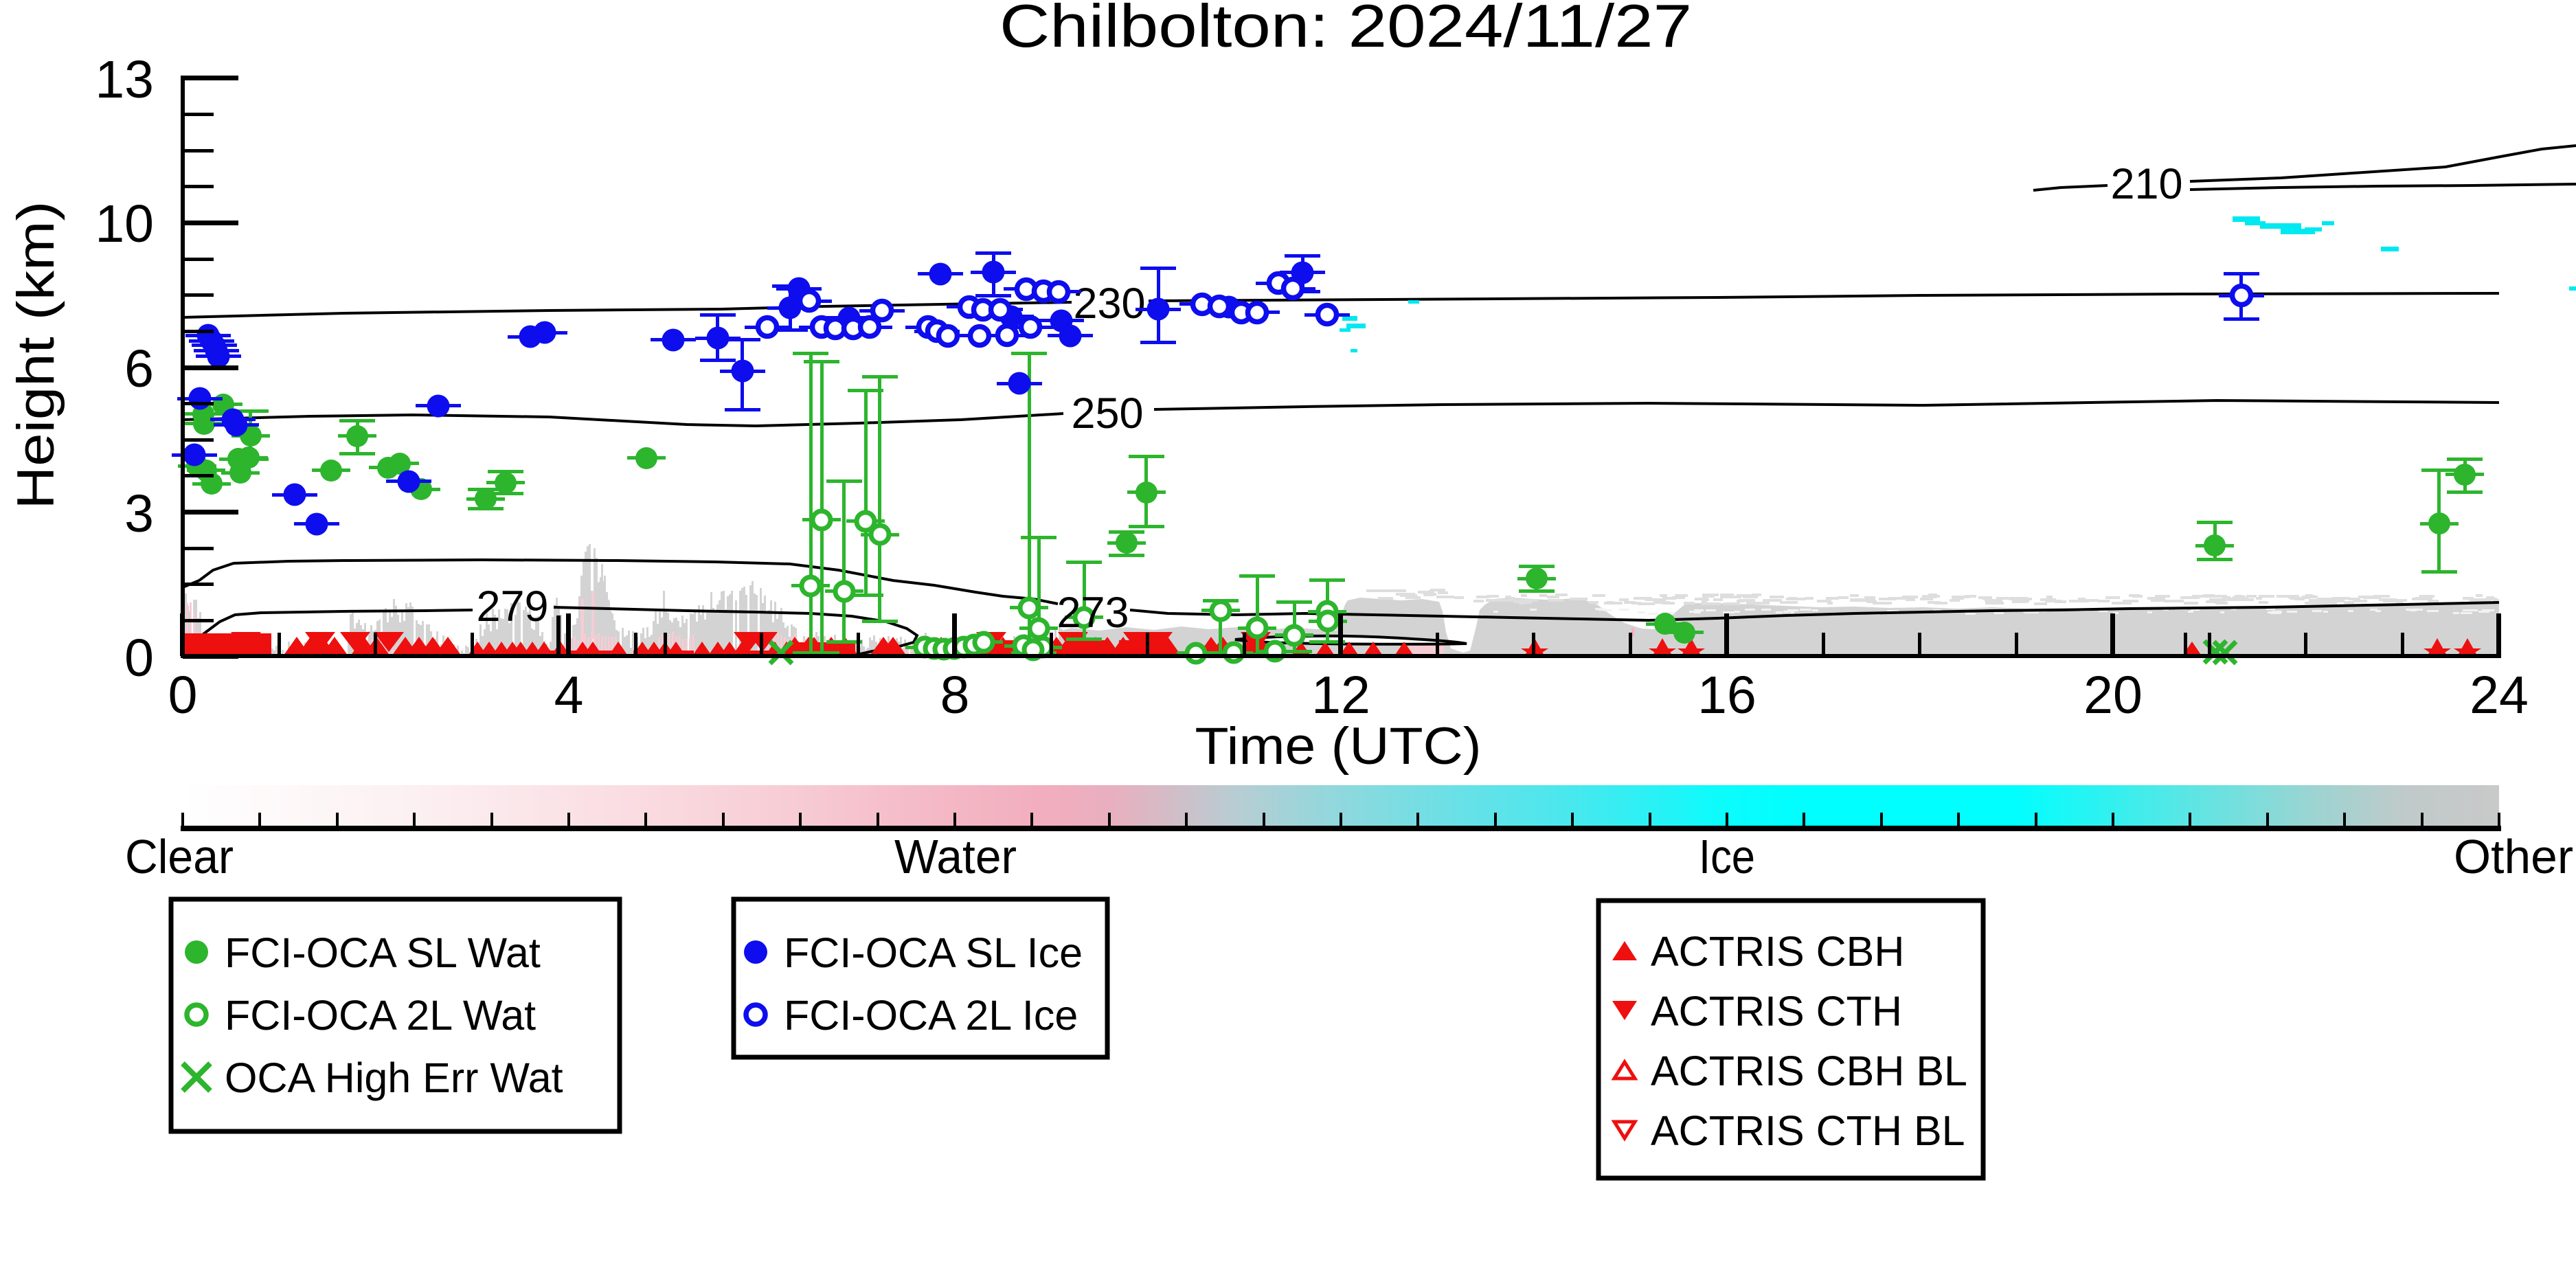  Describe the element at coordinates (380, 1015) in the screenshot. I see `svg-text: FCI-OCA 2L Wat` at that location.